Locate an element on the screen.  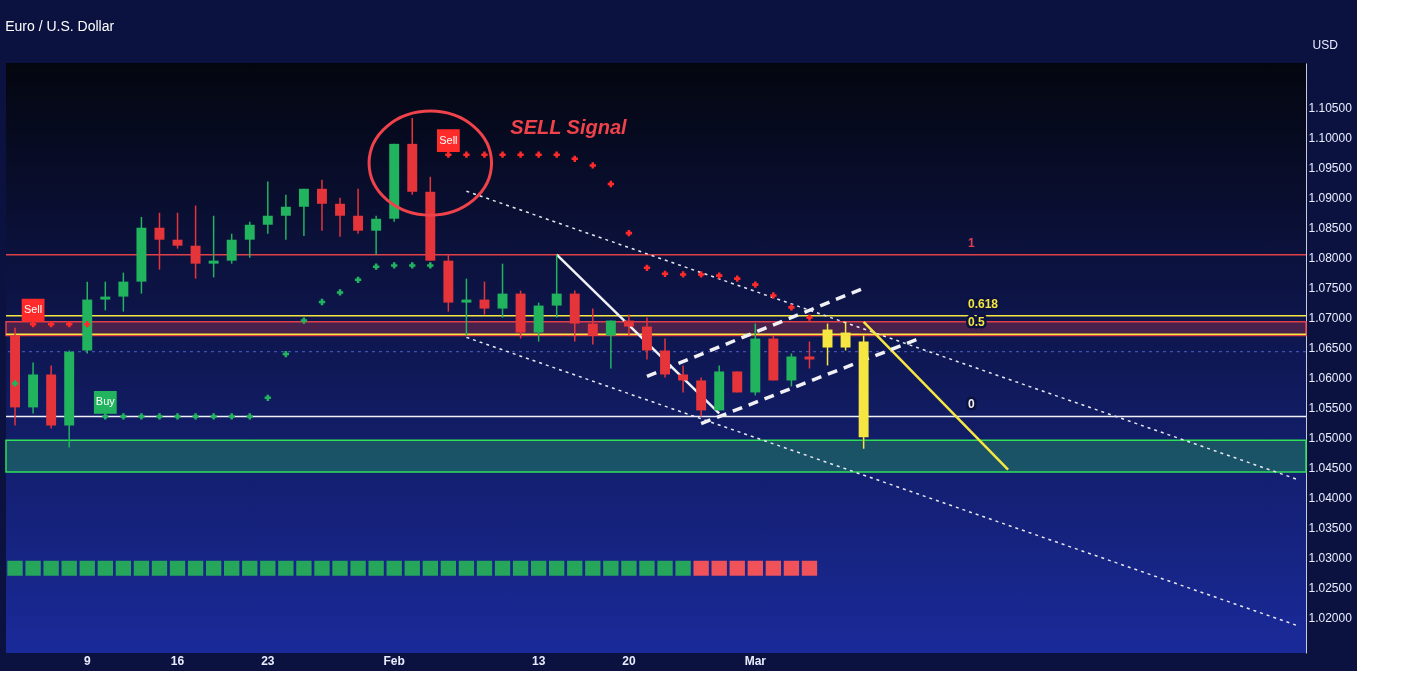
annotation: 1 is located at coordinates (971, 242).